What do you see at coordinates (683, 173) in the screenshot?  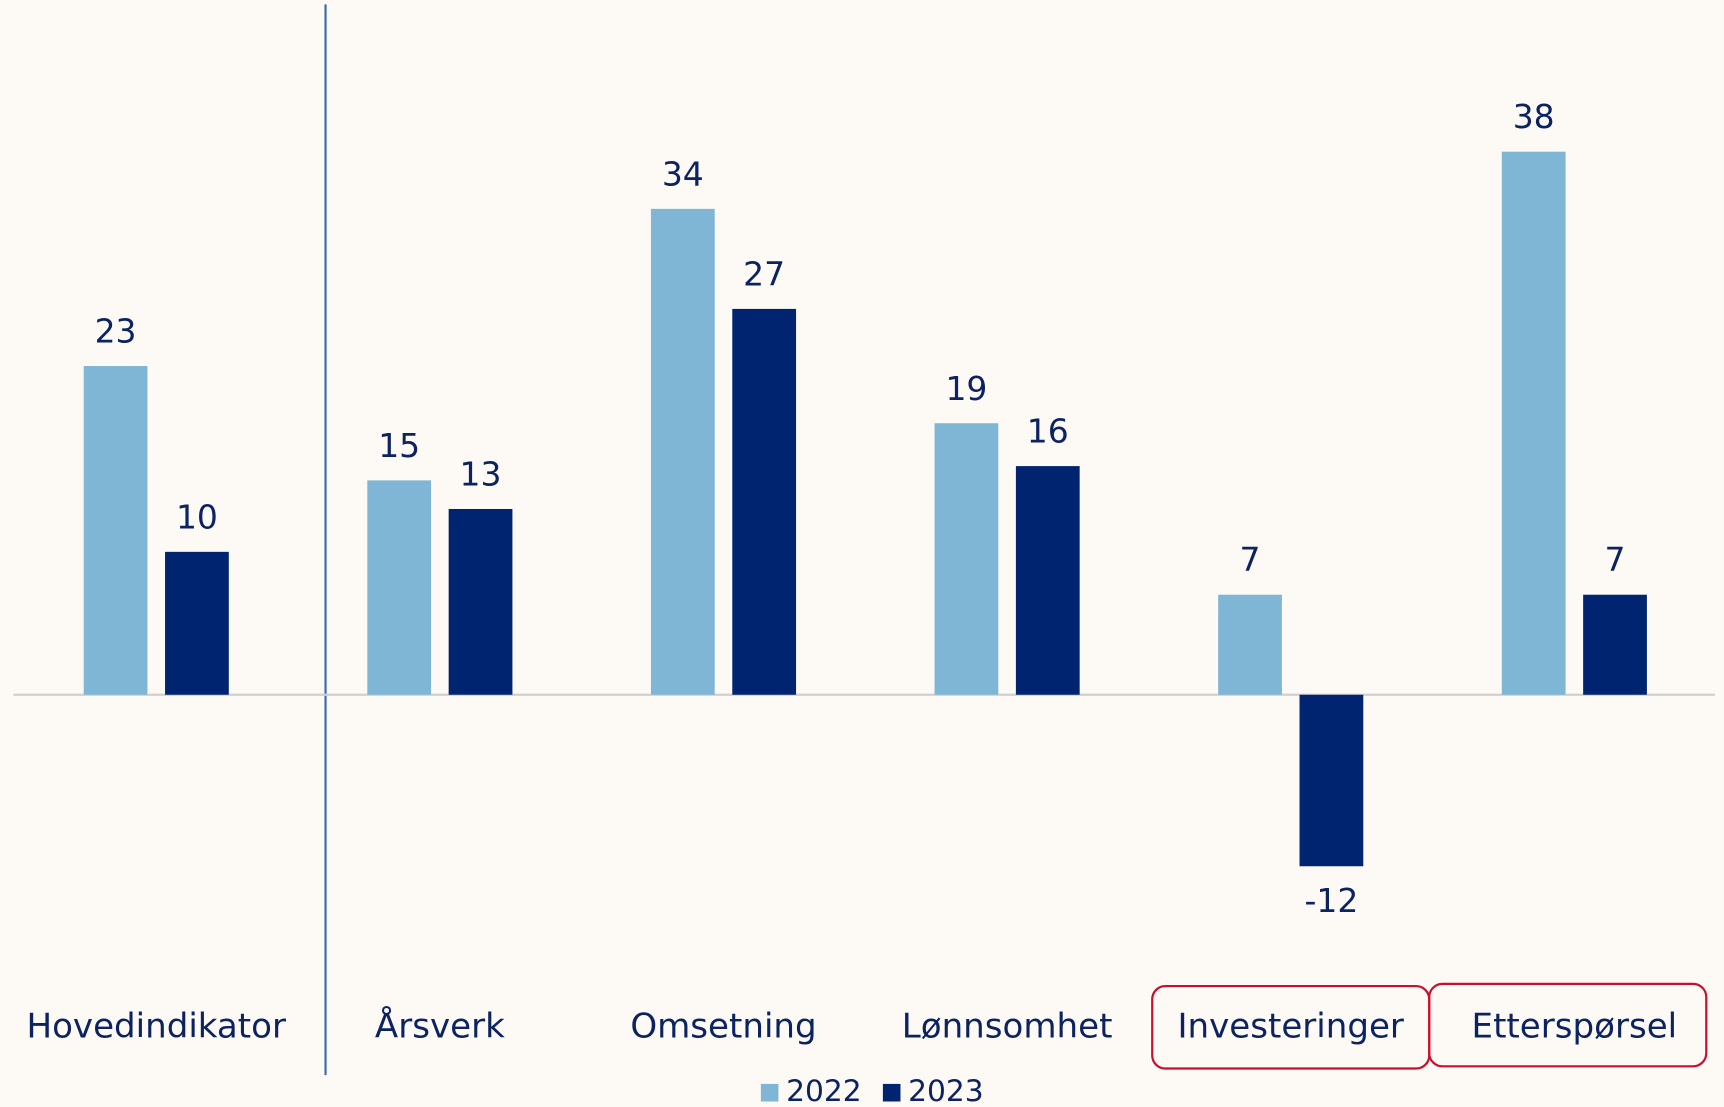 I see `data-label: 34` at bounding box center [683, 173].